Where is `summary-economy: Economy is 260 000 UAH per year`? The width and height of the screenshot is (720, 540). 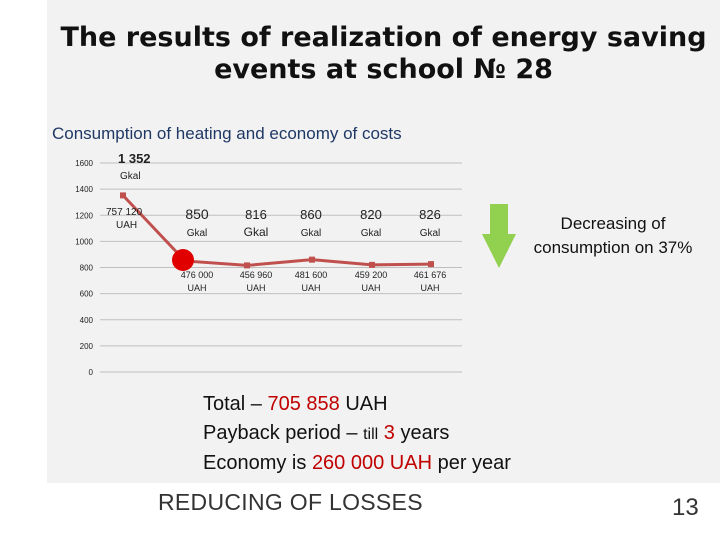
summary-economy: Economy is 260 000 UAH per year is located at coordinates (357, 463).